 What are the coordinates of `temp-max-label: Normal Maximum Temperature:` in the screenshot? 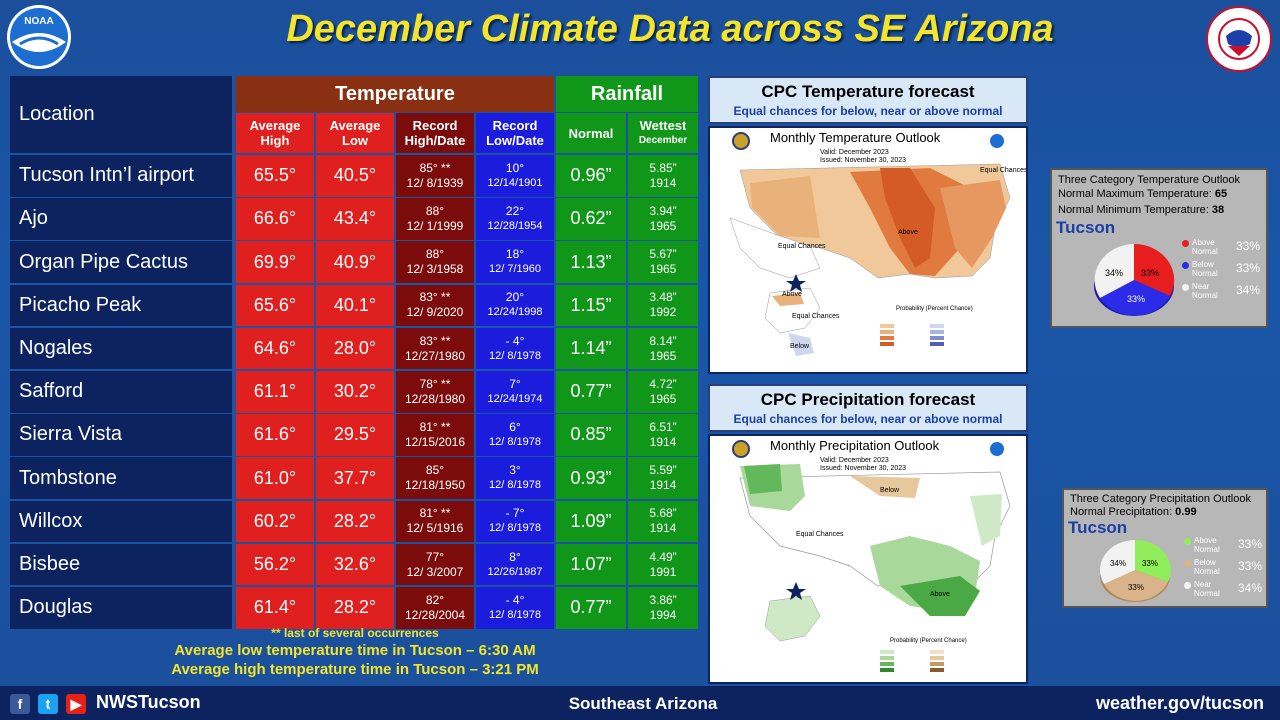 It's located at (1135, 194).